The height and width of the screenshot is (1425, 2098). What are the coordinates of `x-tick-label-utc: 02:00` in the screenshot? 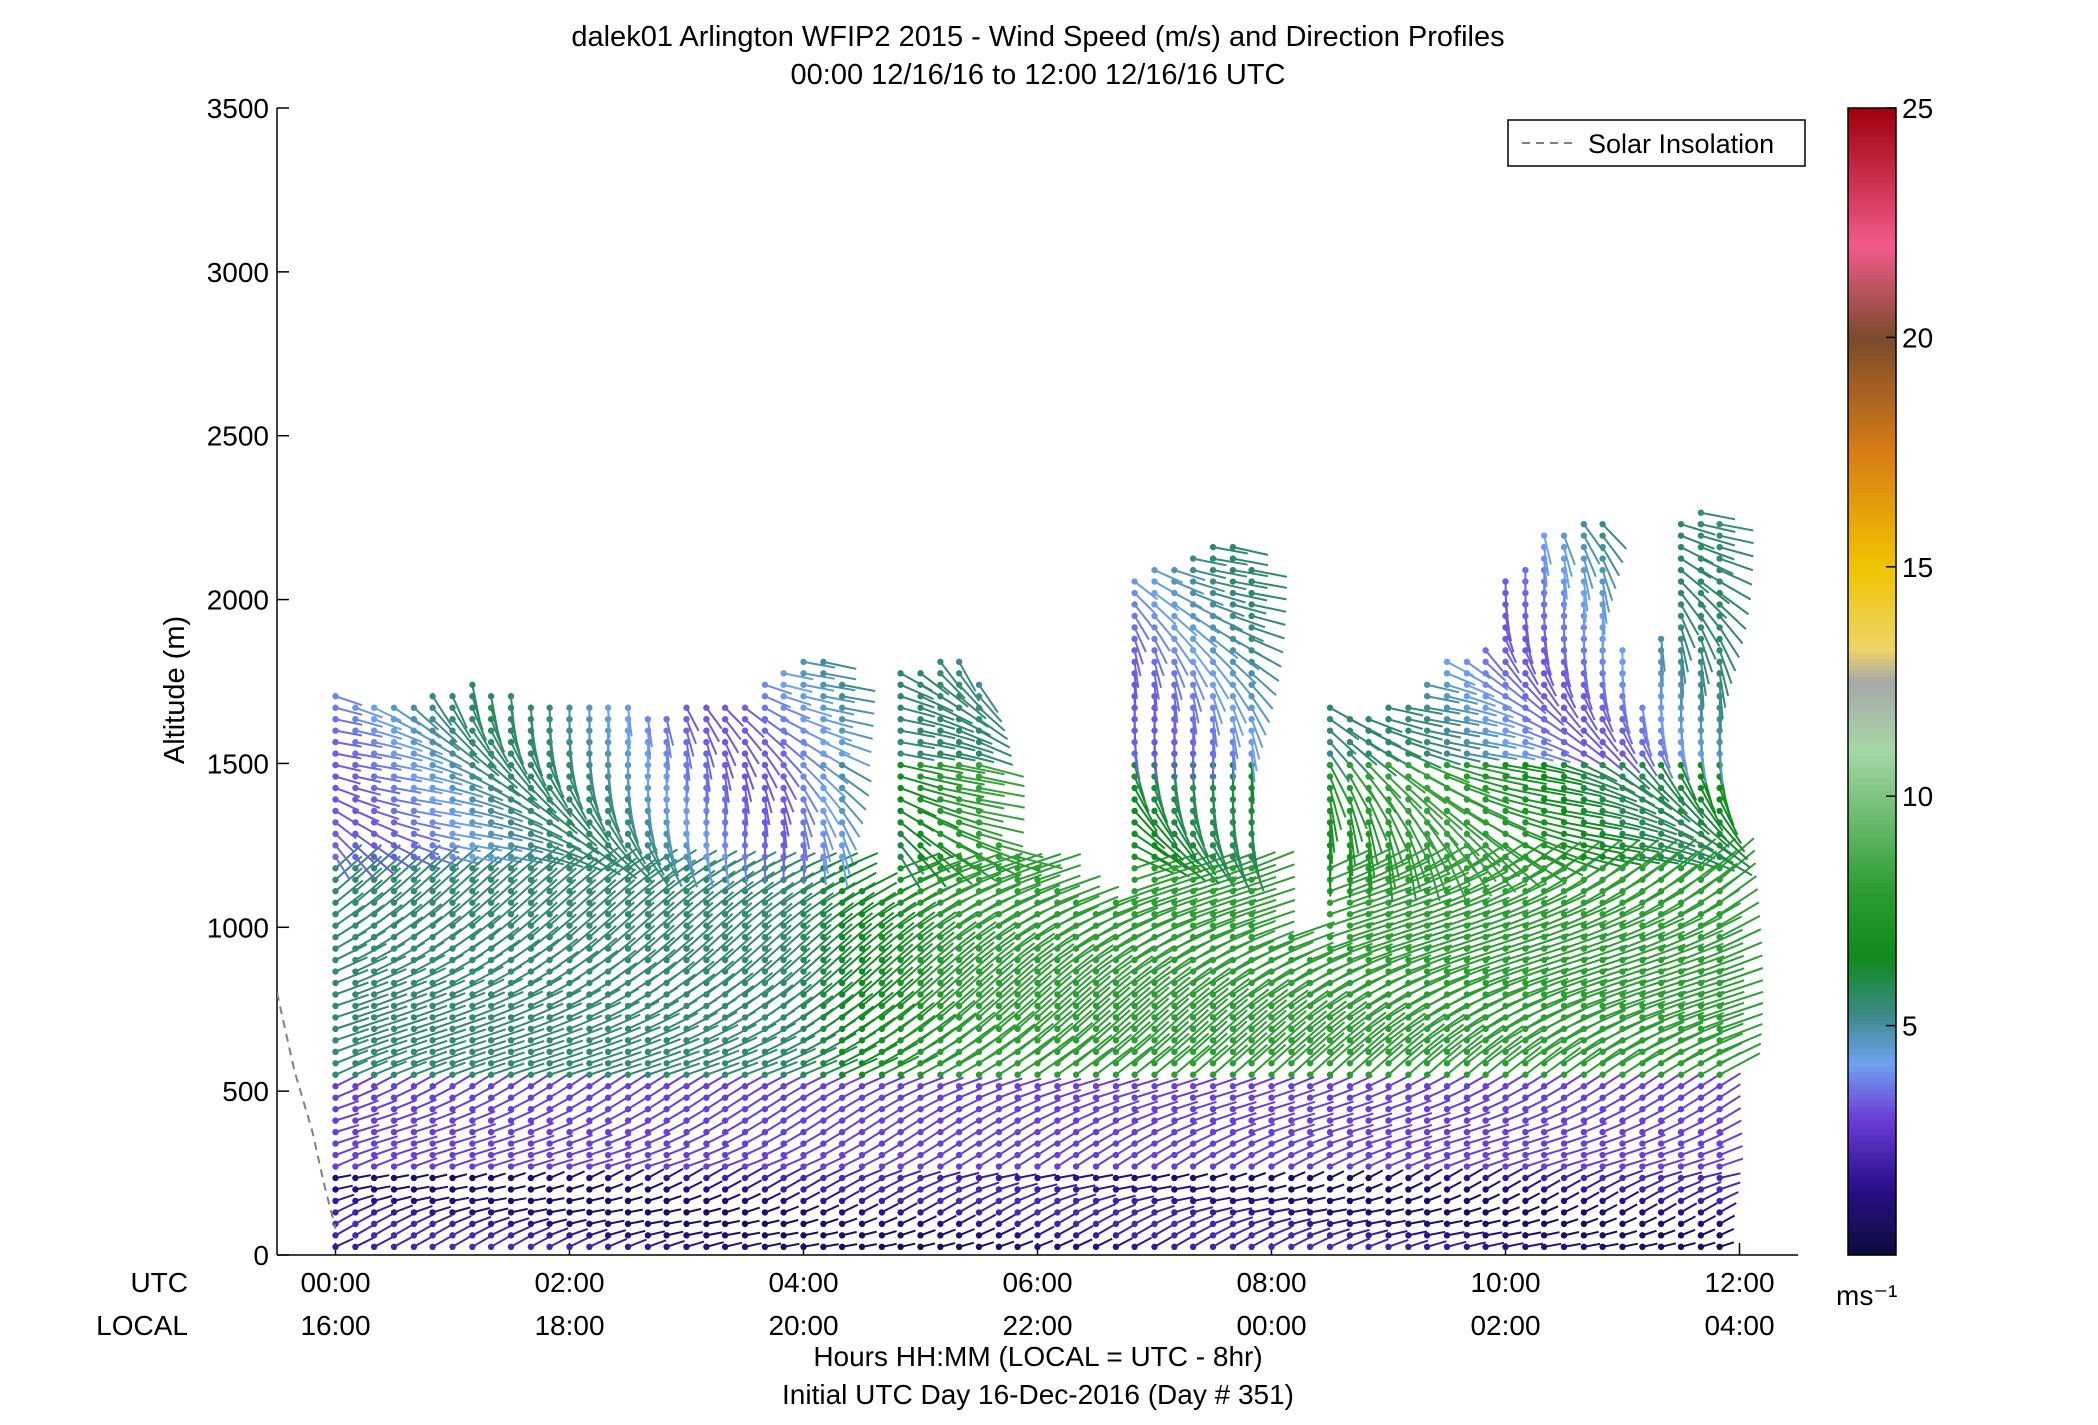 It's located at (569, 1282).